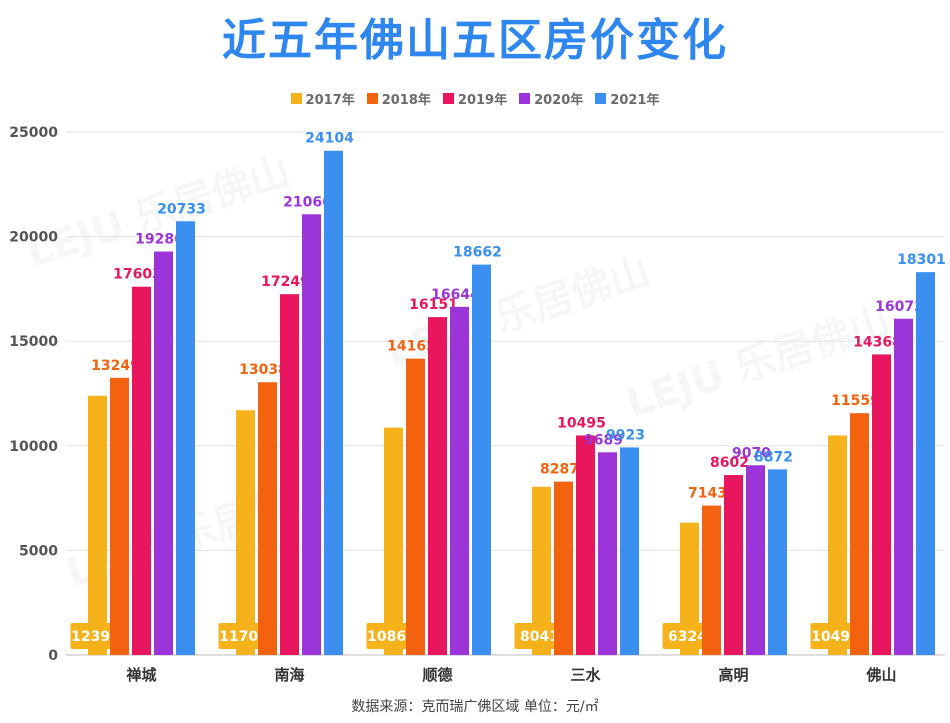 This screenshot has width=950, height=723. I want to click on data-label: 8872, so click(773, 457).